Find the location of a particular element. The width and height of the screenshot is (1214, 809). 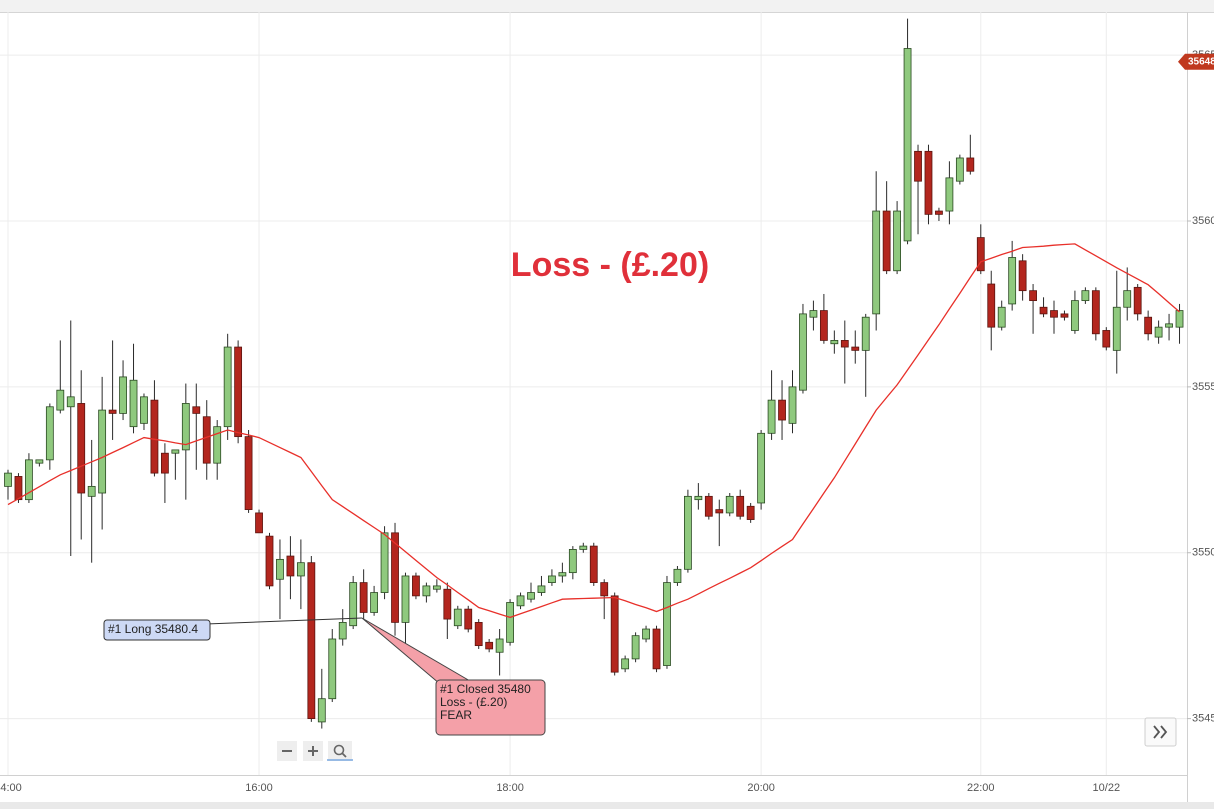

chart-title: Loss - (£.20) is located at coordinates (610, 265).